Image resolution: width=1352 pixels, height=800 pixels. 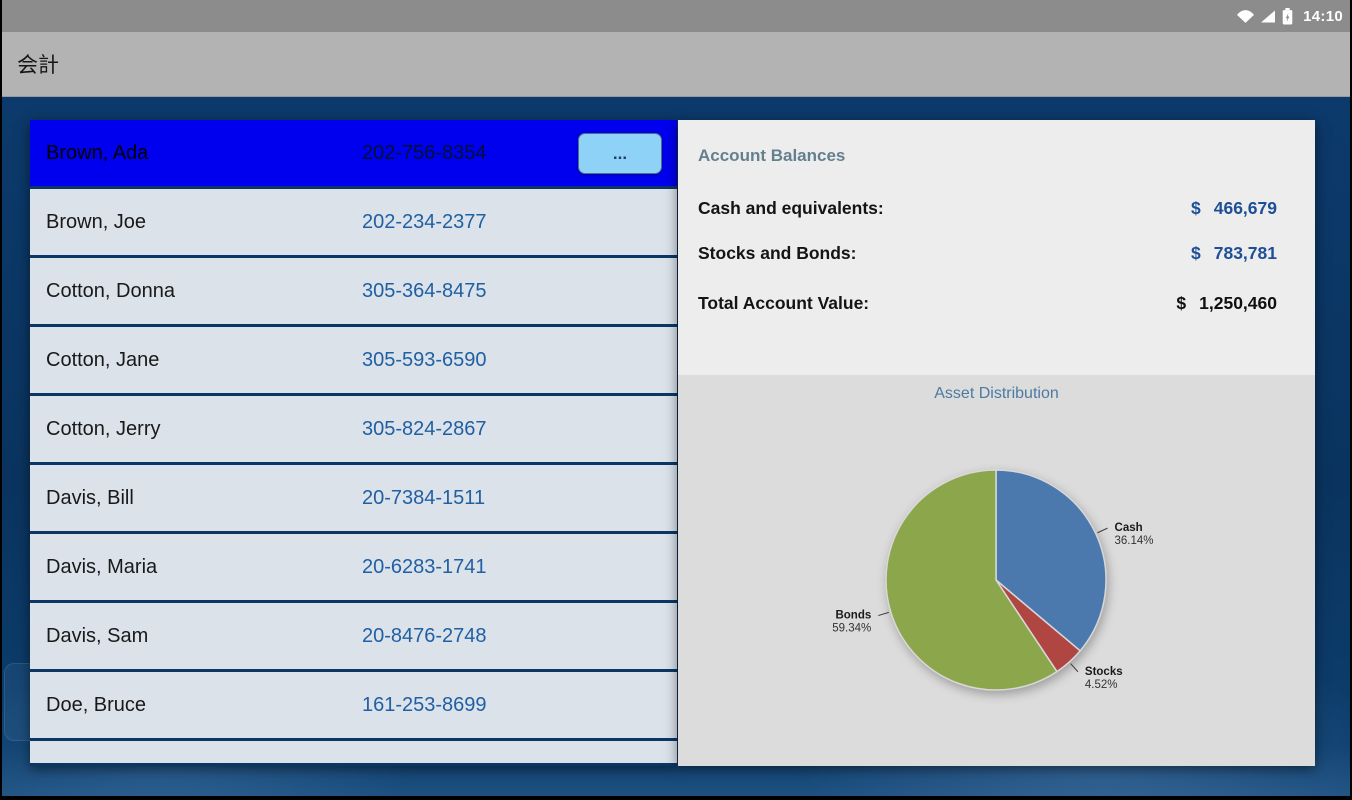 I want to click on contact-row: Cotton, Jerry 305-824-2867, so click(x=353, y=430).